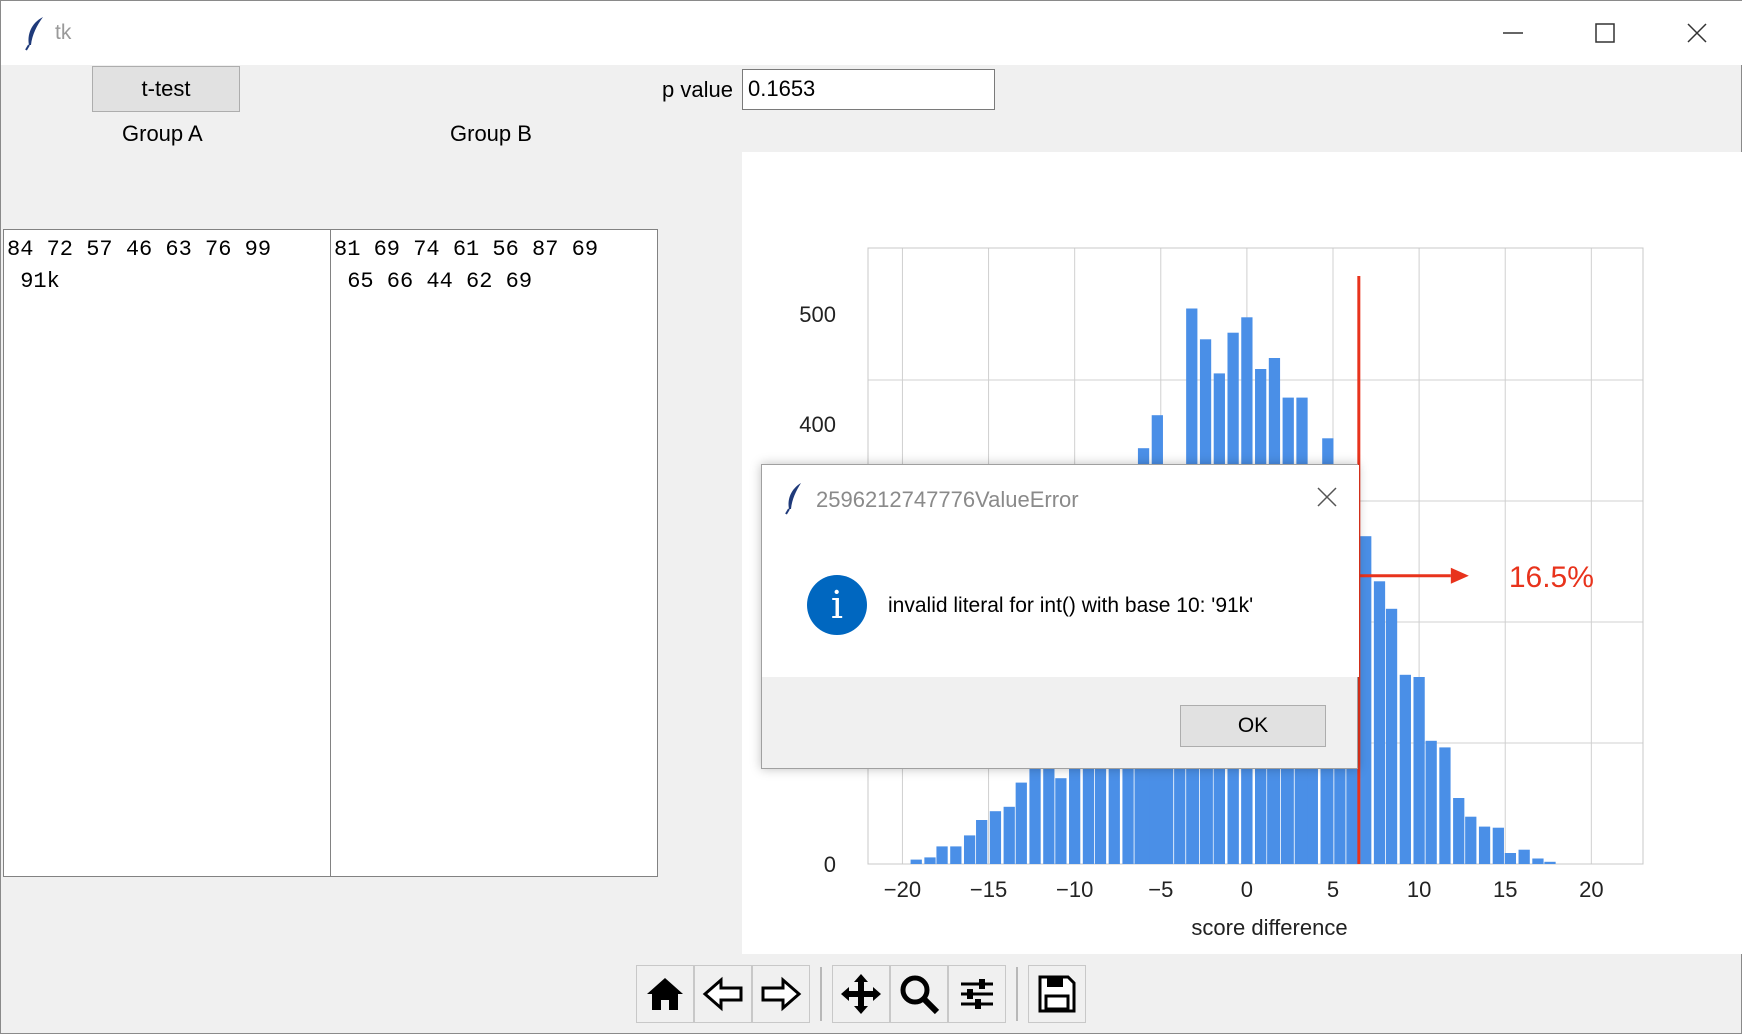  I want to click on p-value-label: p value, so click(697, 89).